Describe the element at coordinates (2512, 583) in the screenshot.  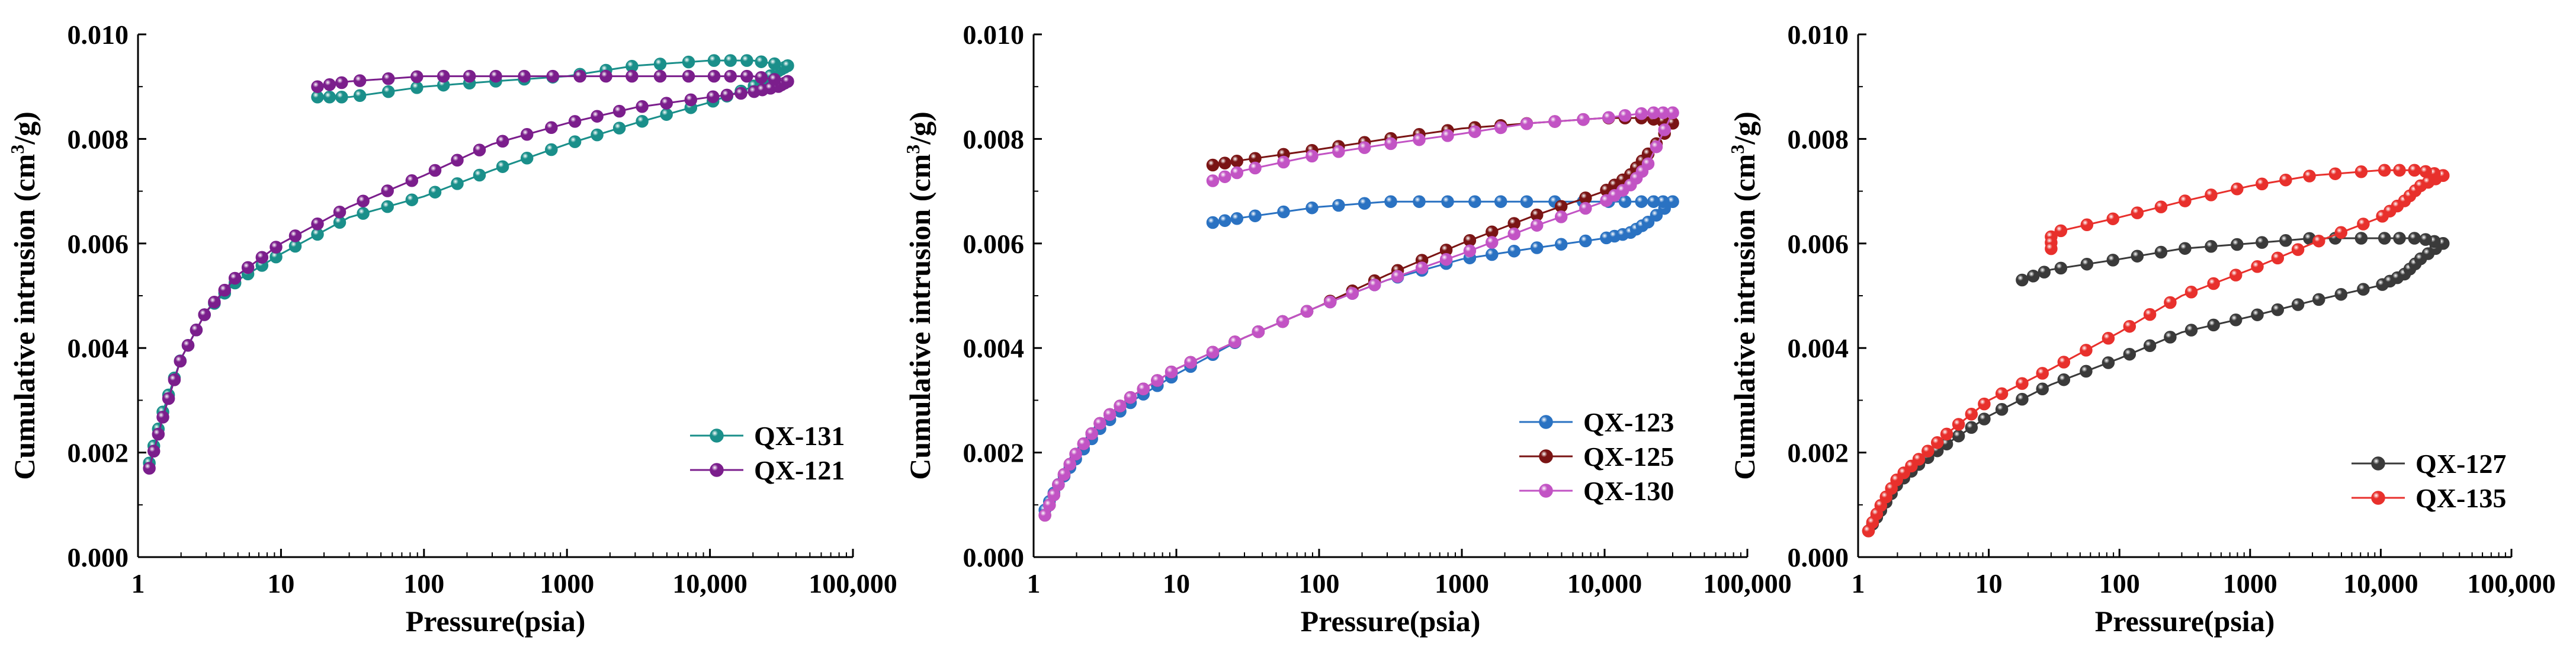
I see `x-tick-label: 100,000` at that location.